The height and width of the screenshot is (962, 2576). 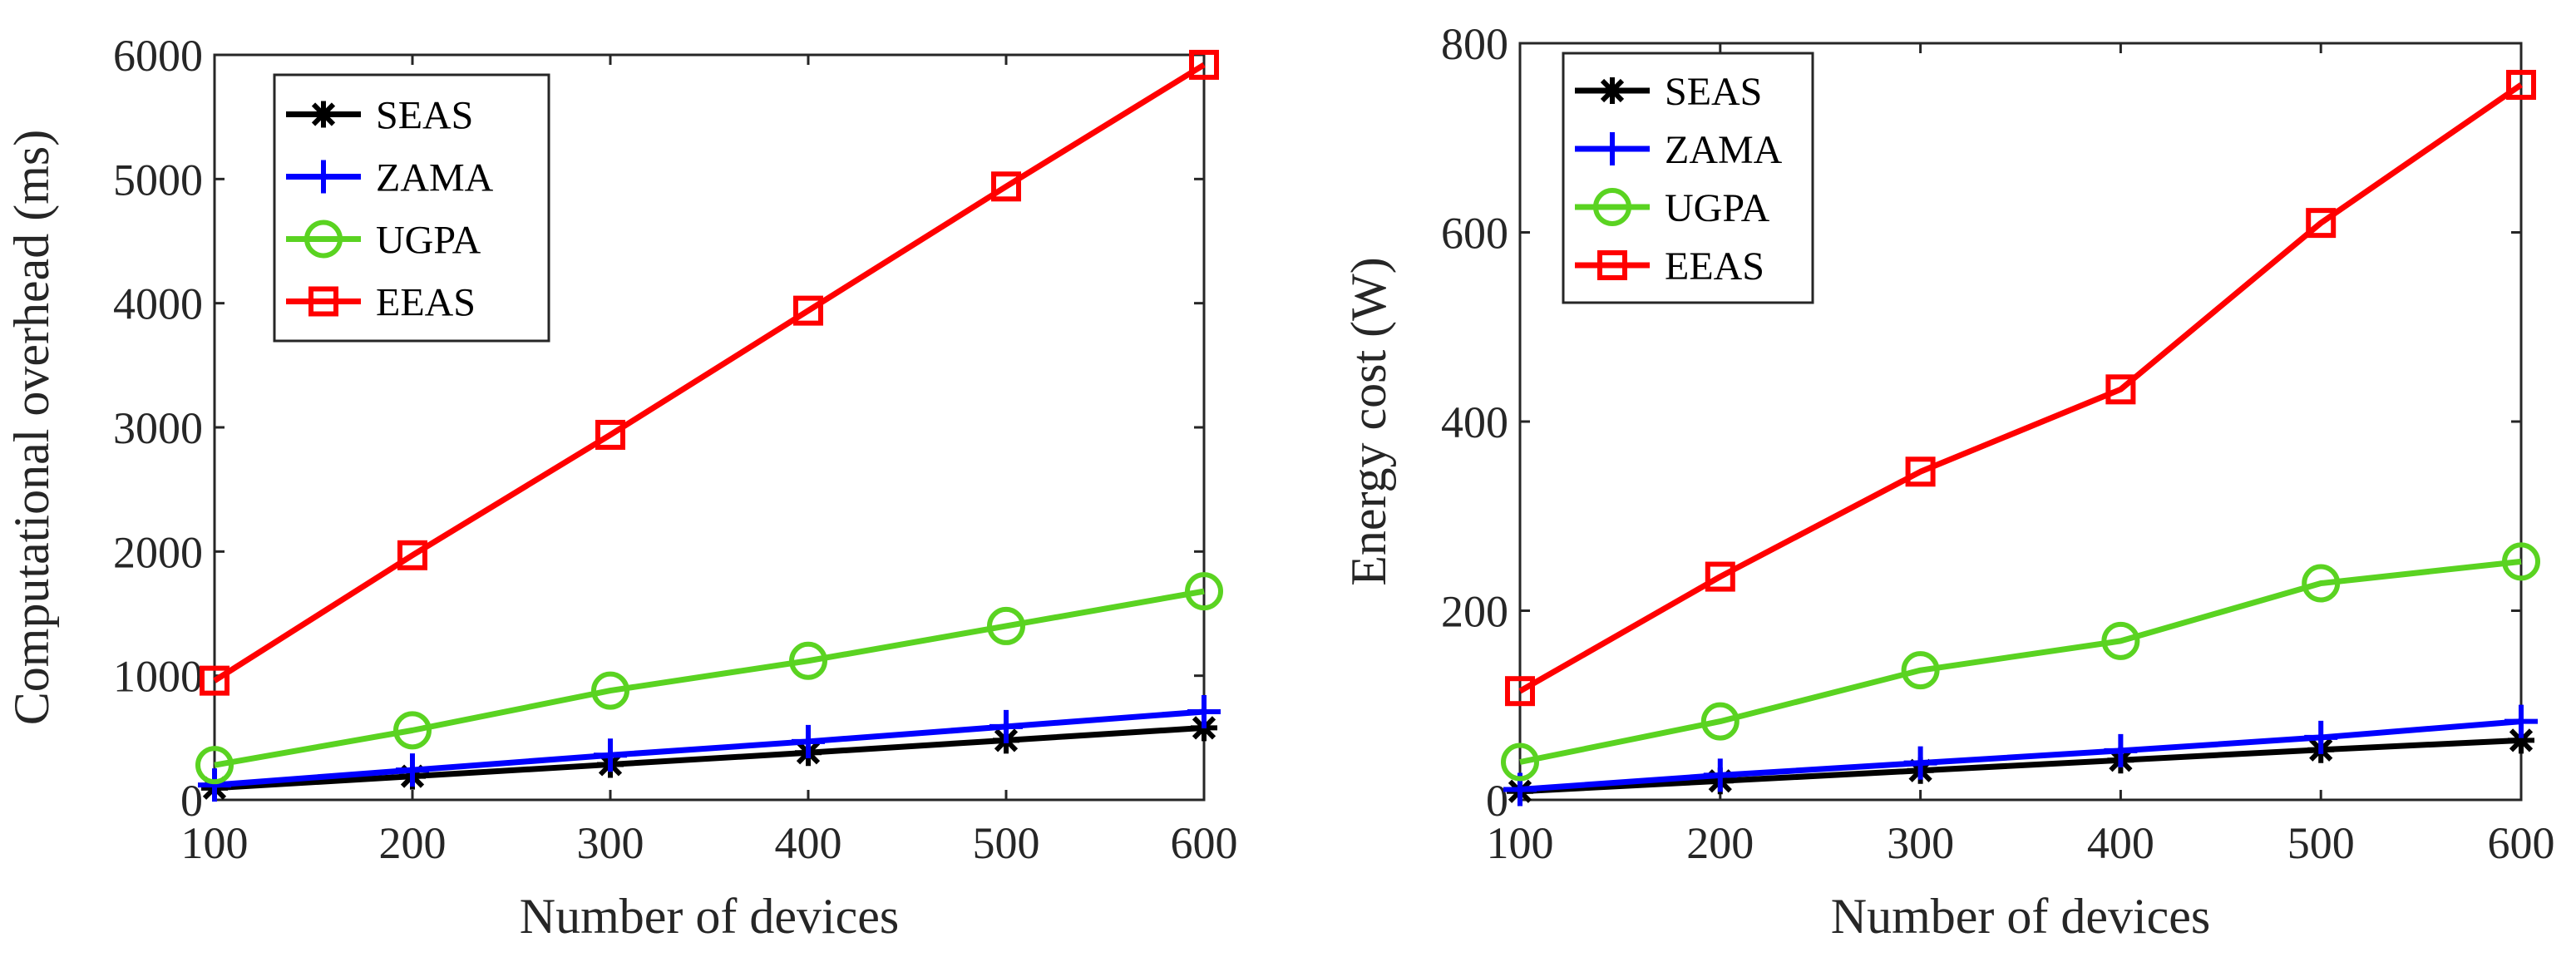 What do you see at coordinates (158, 552) in the screenshot?
I see `y-tick-label: 2000` at bounding box center [158, 552].